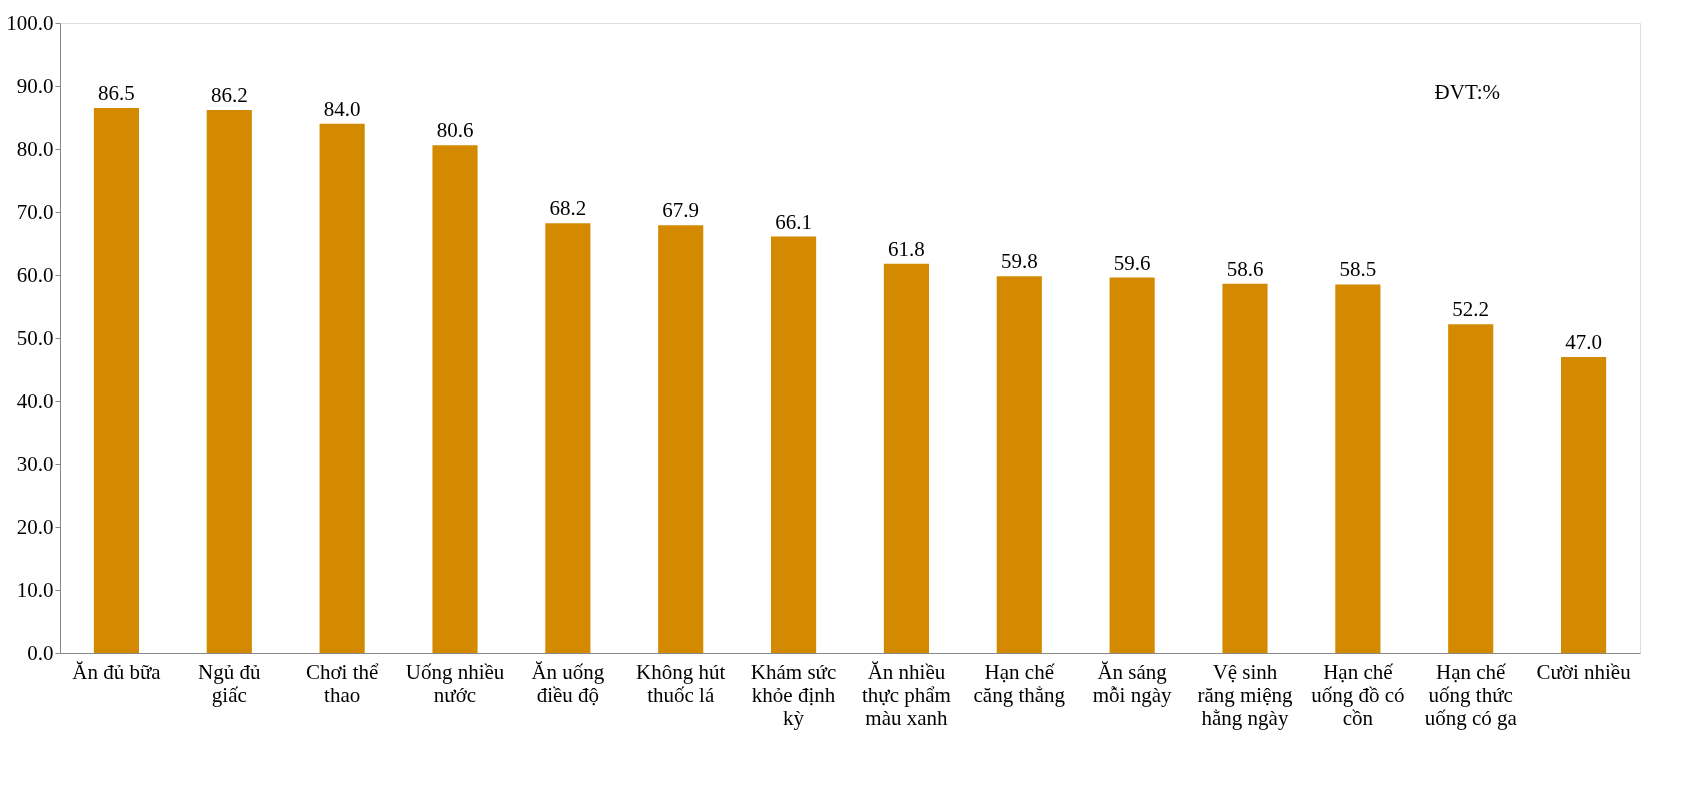 Image resolution: width=1696 pixels, height=790 pixels. I want to click on data-label: 86.5, so click(116, 93).